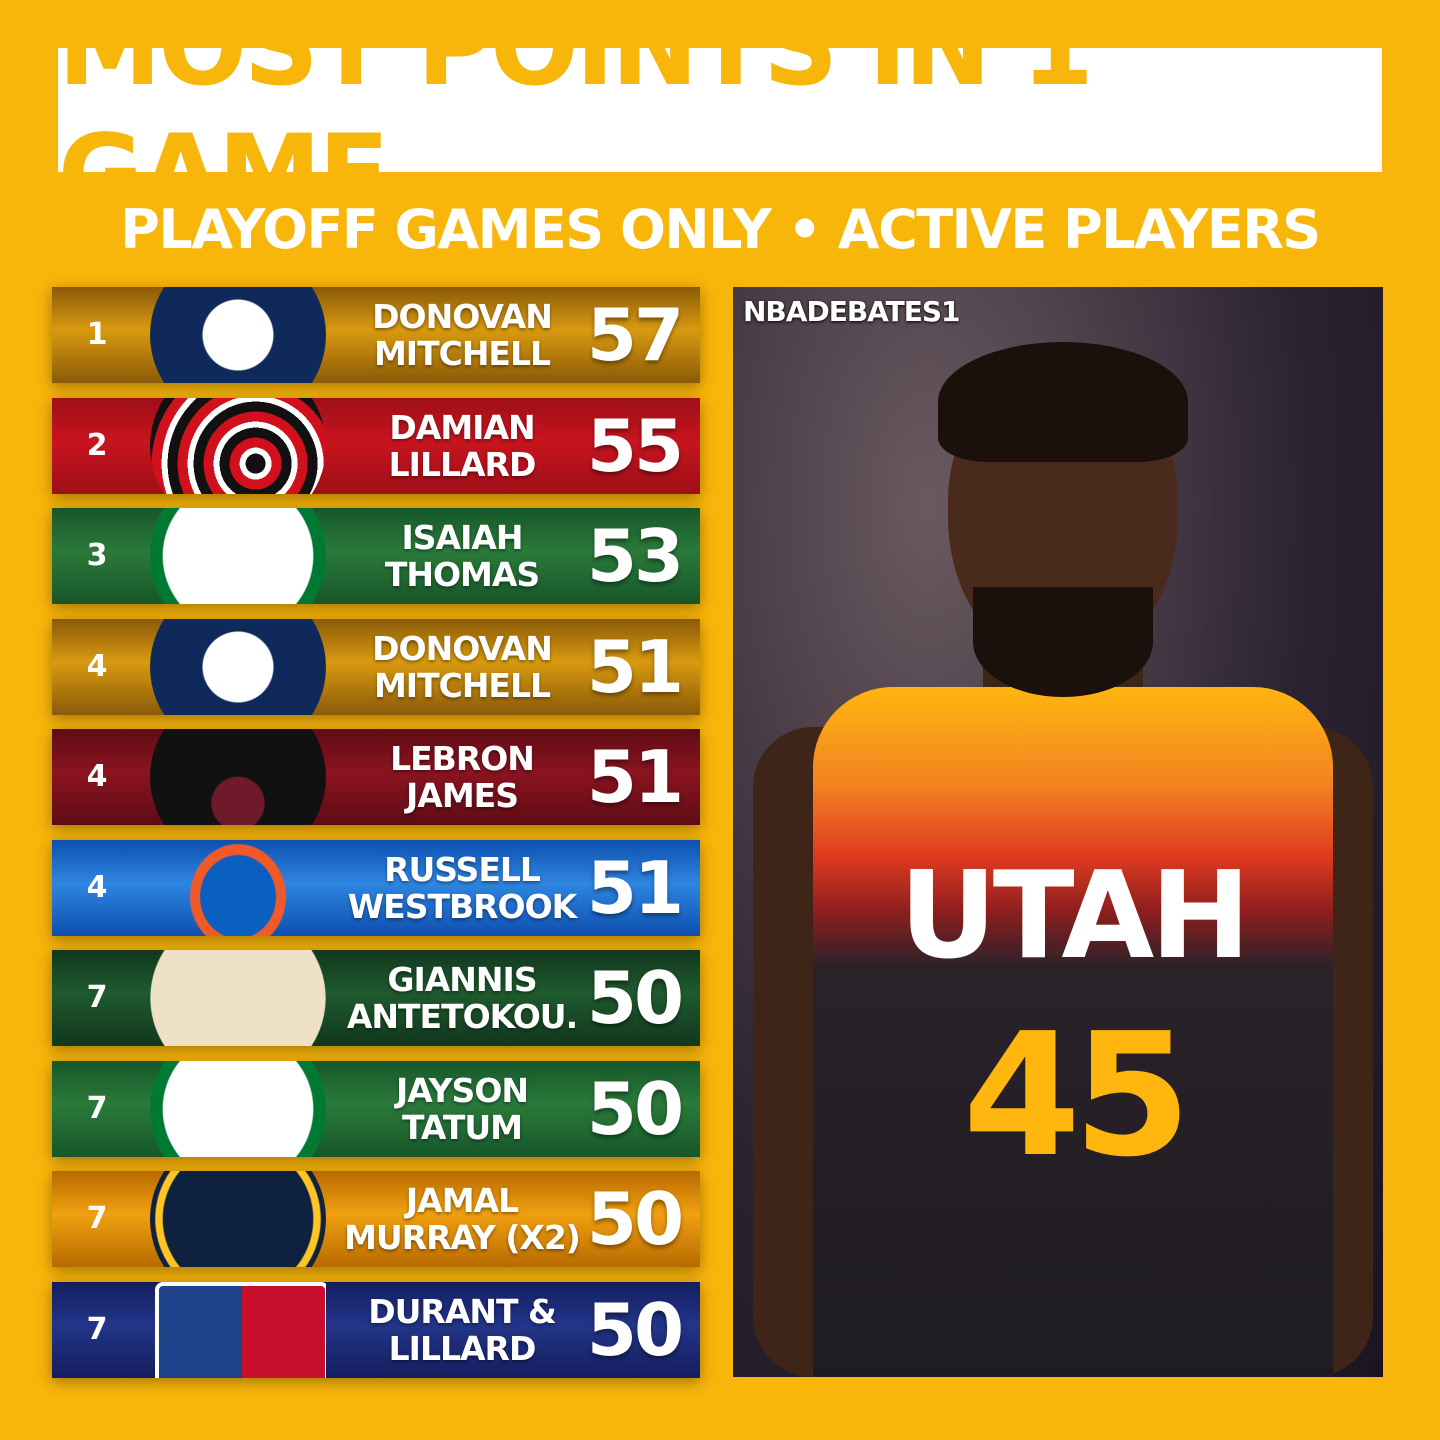  What do you see at coordinates (852, 311) in the screenshot?
I see `credit-watermark: NBADEBATES1` at bounding box center [852, 311].